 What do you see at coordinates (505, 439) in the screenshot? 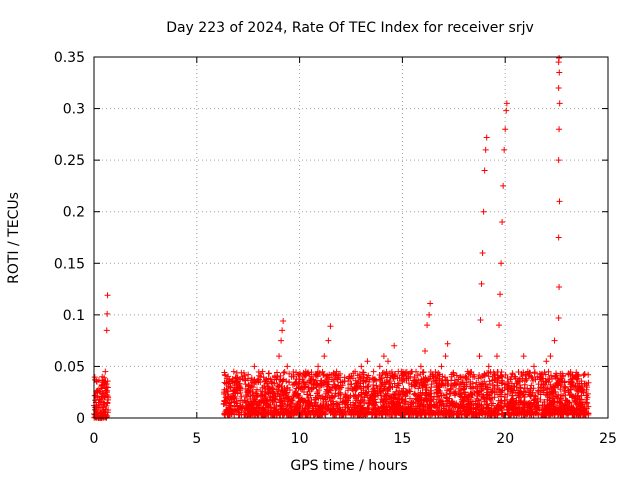
I see `x-tick-label: 20` at bounding box center [505, 439].